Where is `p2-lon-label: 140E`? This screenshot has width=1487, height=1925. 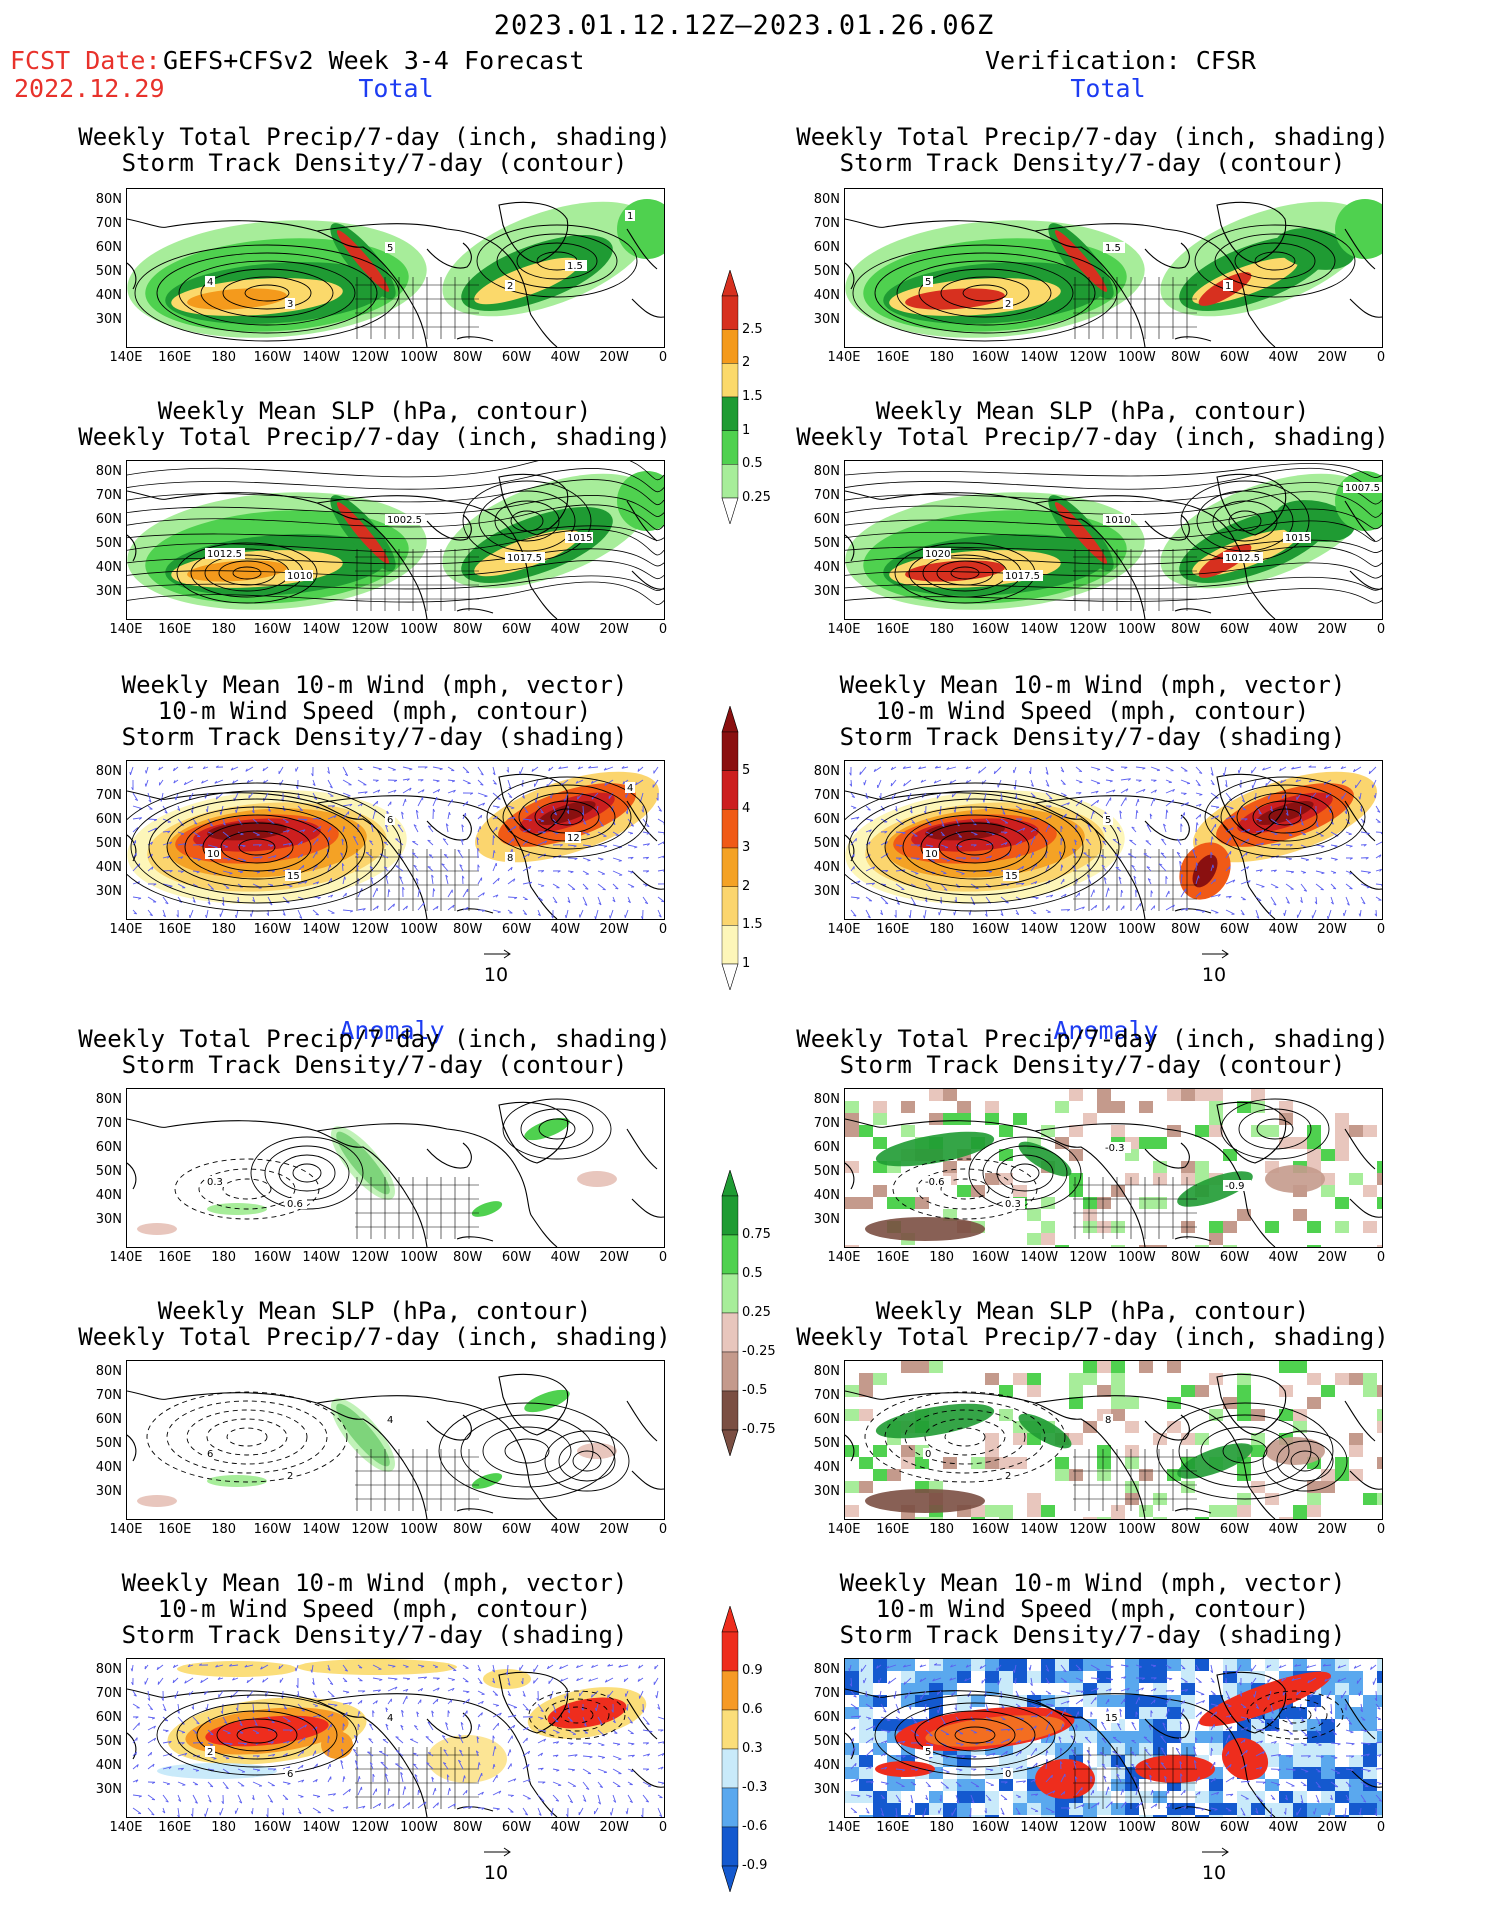
p2-lon-label: 140E is located at coordinates (126, 629).